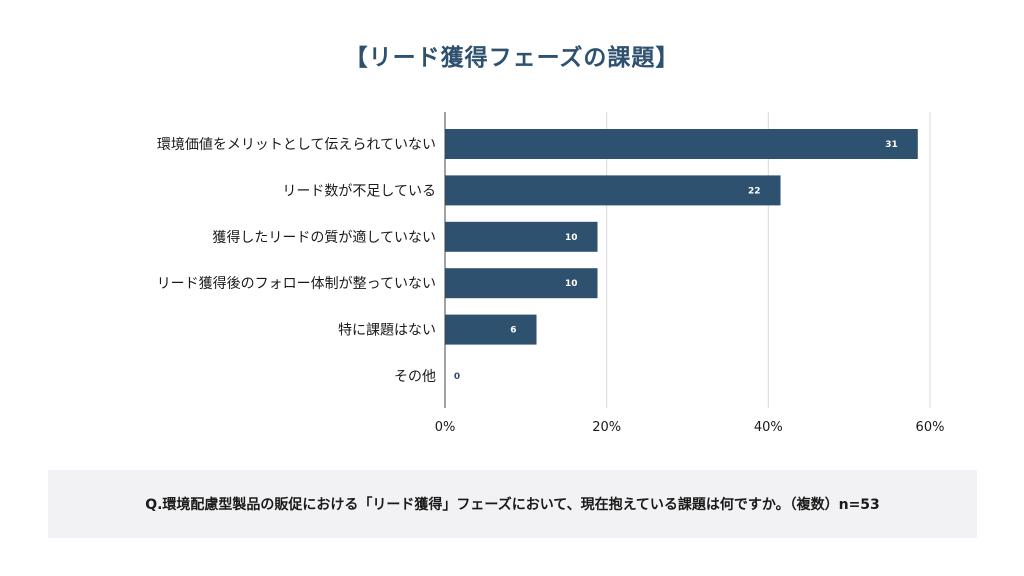 Image resolution: width=1024 pixels, height=576 pixels. Describe the element at coordinates (296, 283) in the screenshot. I see `category-label: リード獲得後のフォロー体制が整っていない` at that location.